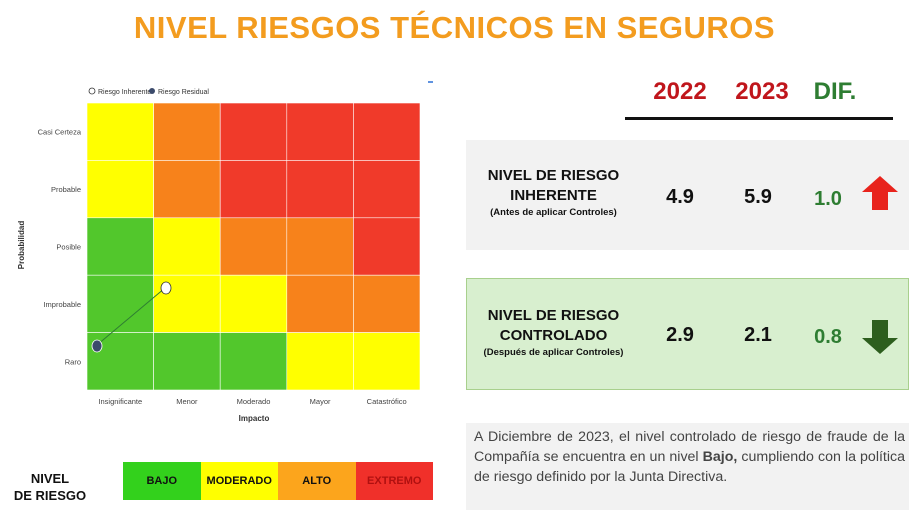  Describe the element at coordinates (553, 335) in the screenshot. I see `label-line: CONTROLADO` at that location.